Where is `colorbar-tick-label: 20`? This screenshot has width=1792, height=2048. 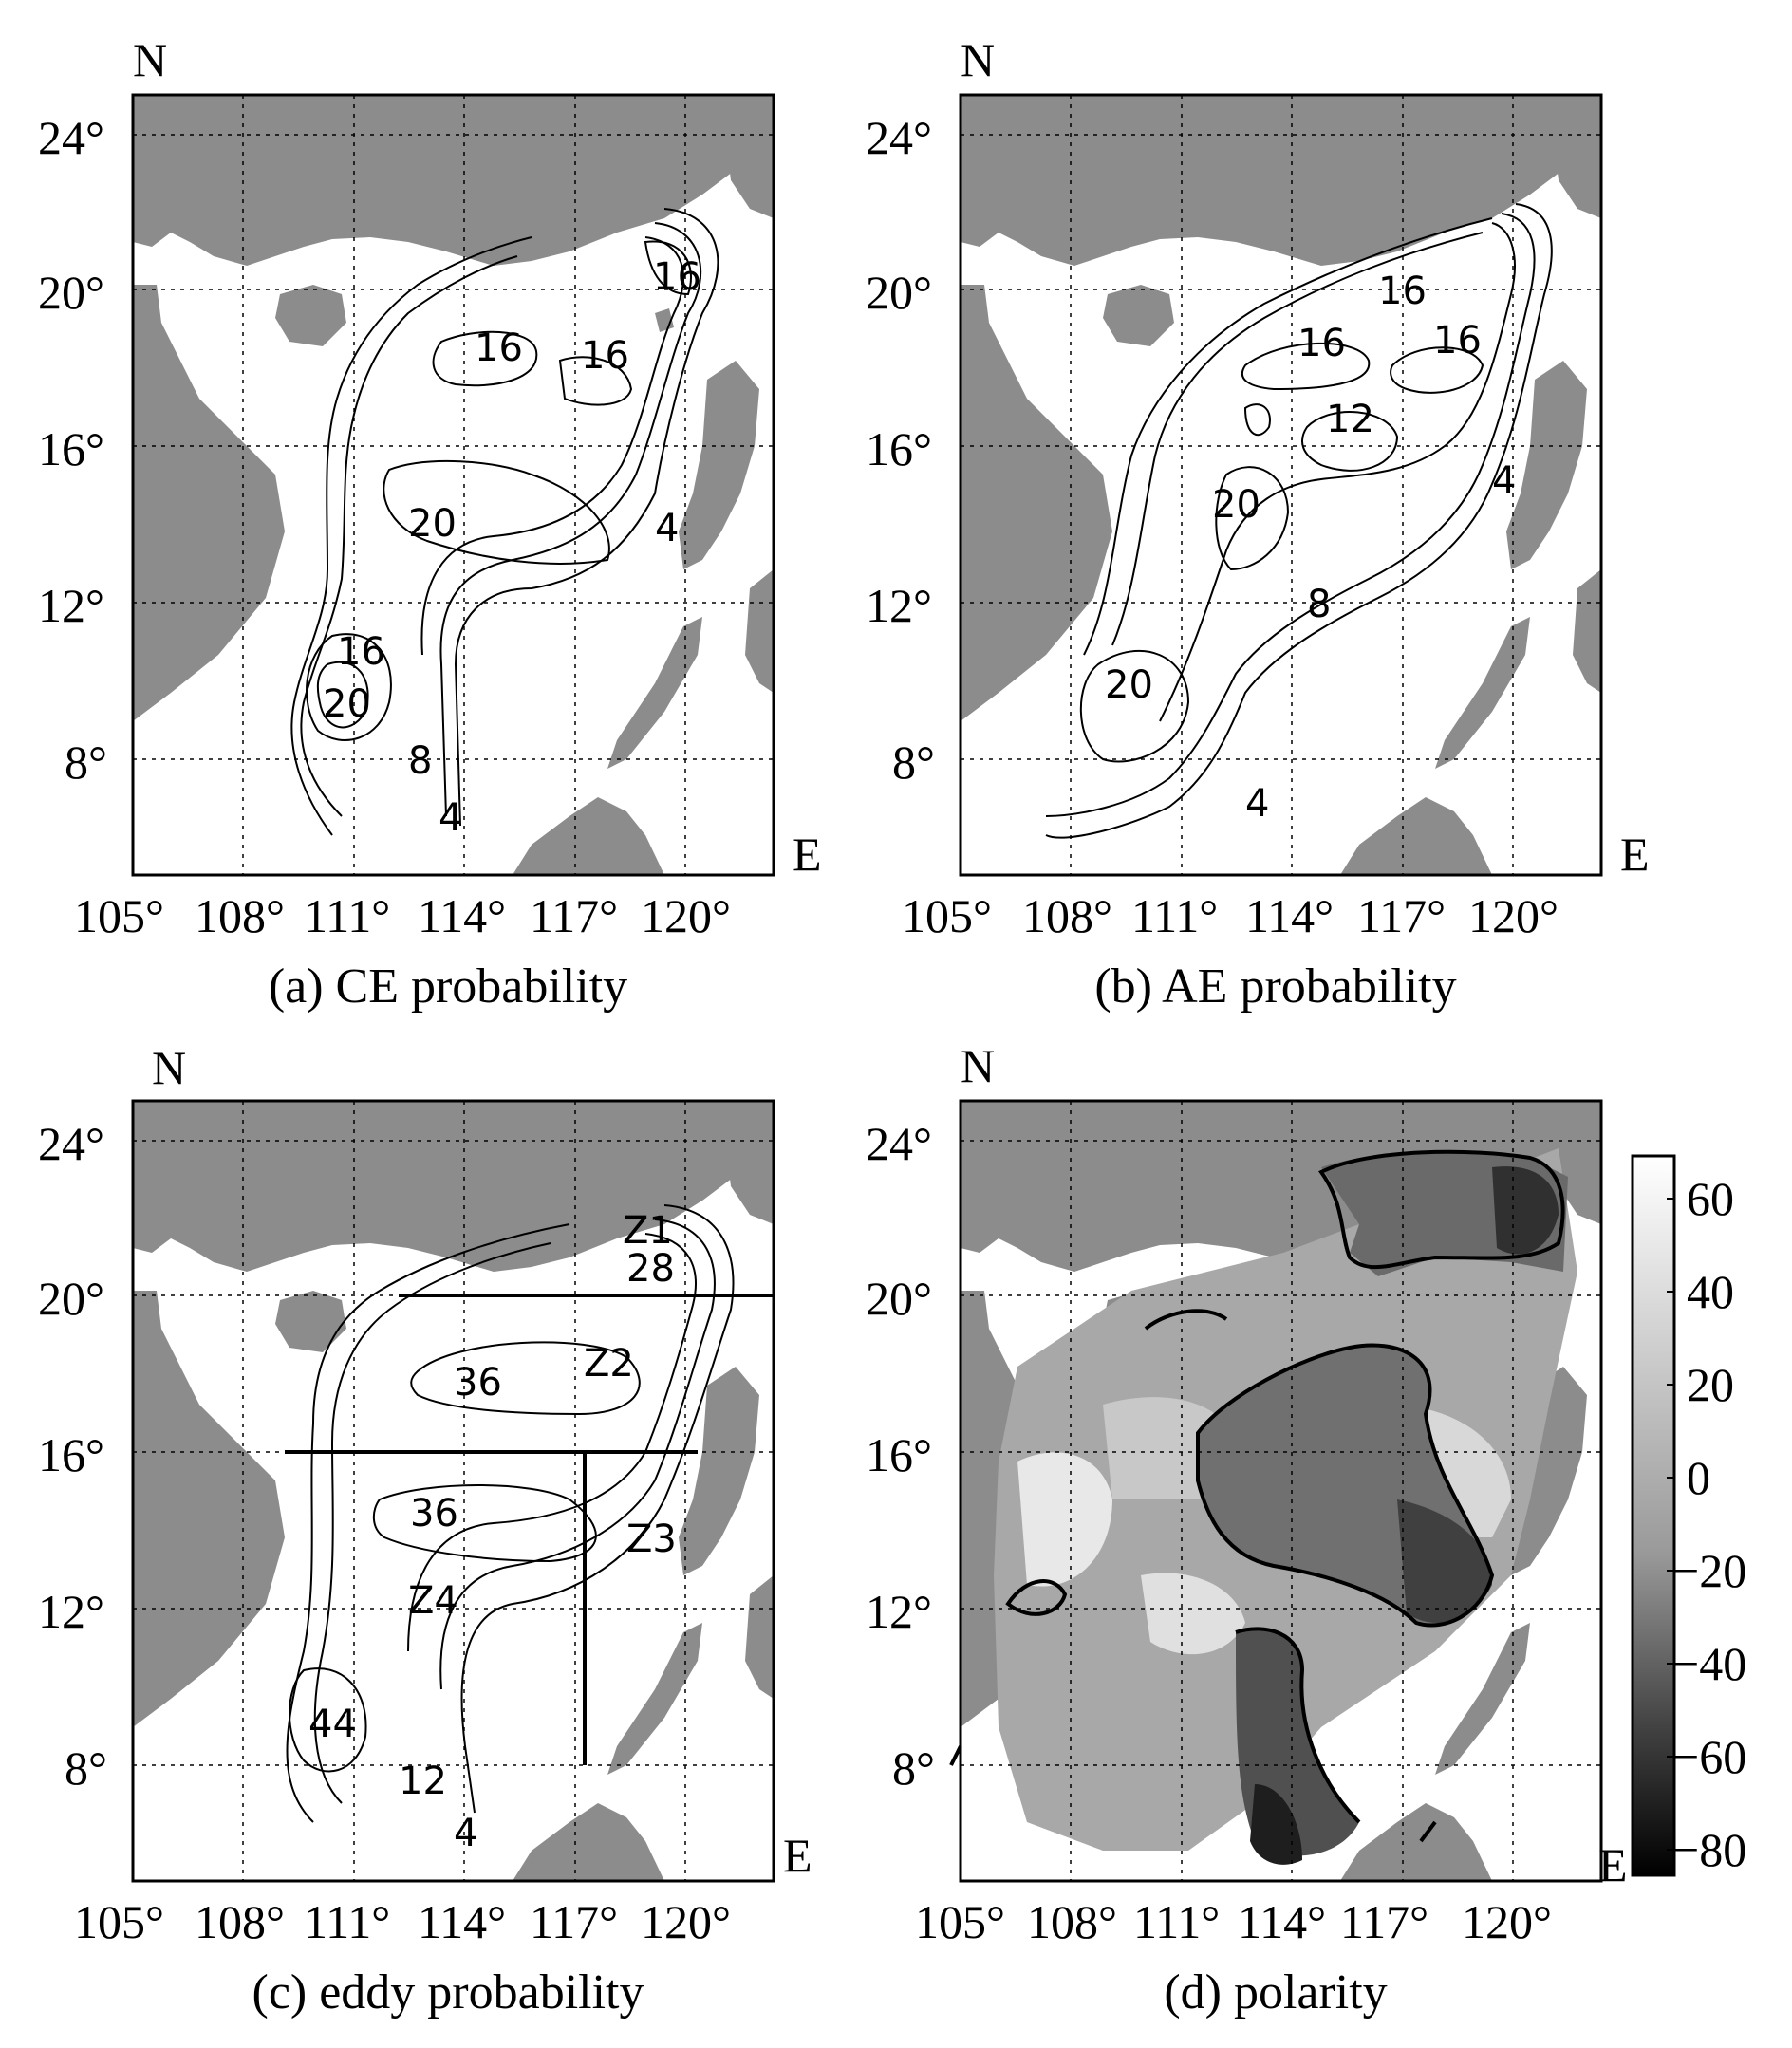
colorbar-tick-label: 20 is located at coordinates (1711, 1384).